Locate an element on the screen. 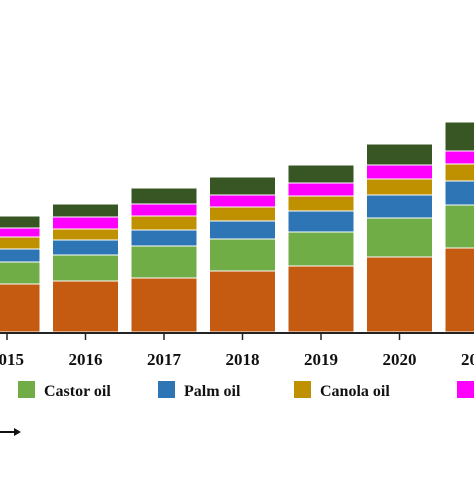 Image resolution: width=474 pixels, height=479 pixels. arrow-icon is located at coordinates (10, 432).